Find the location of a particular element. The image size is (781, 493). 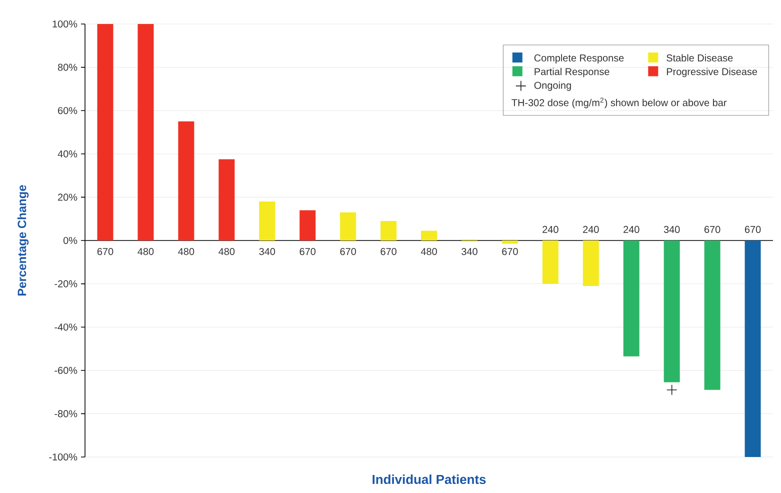

y-tick-label: 20% is located at coordinates (68, 197).